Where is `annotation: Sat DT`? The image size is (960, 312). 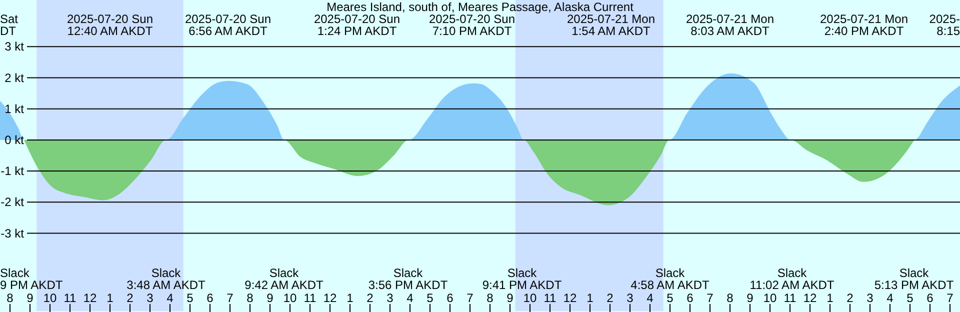 annotation: Sat DT is located at coordinates (9, 25).